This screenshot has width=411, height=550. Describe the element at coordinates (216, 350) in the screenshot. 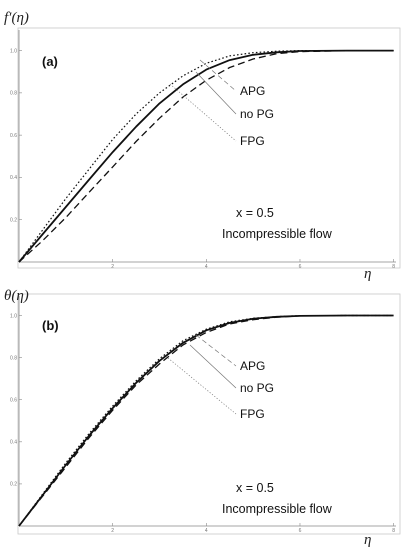

I see `legend-leader-apg` at that location.